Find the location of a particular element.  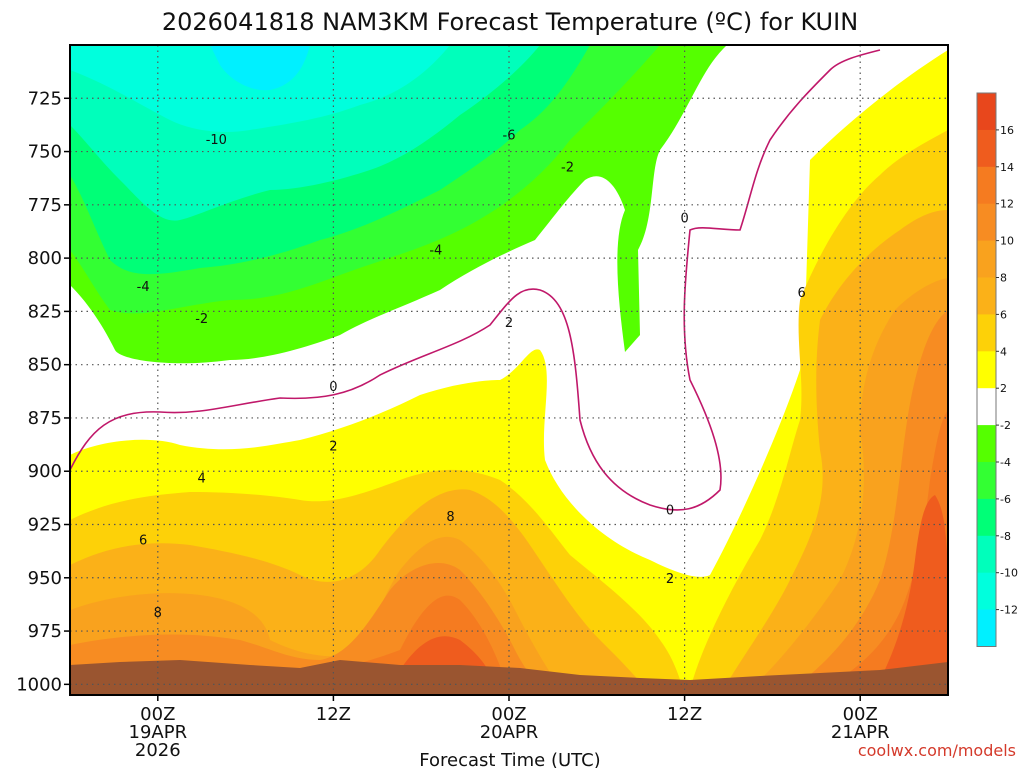

y-tick-label: 975 is located at coordinates (45, 631).